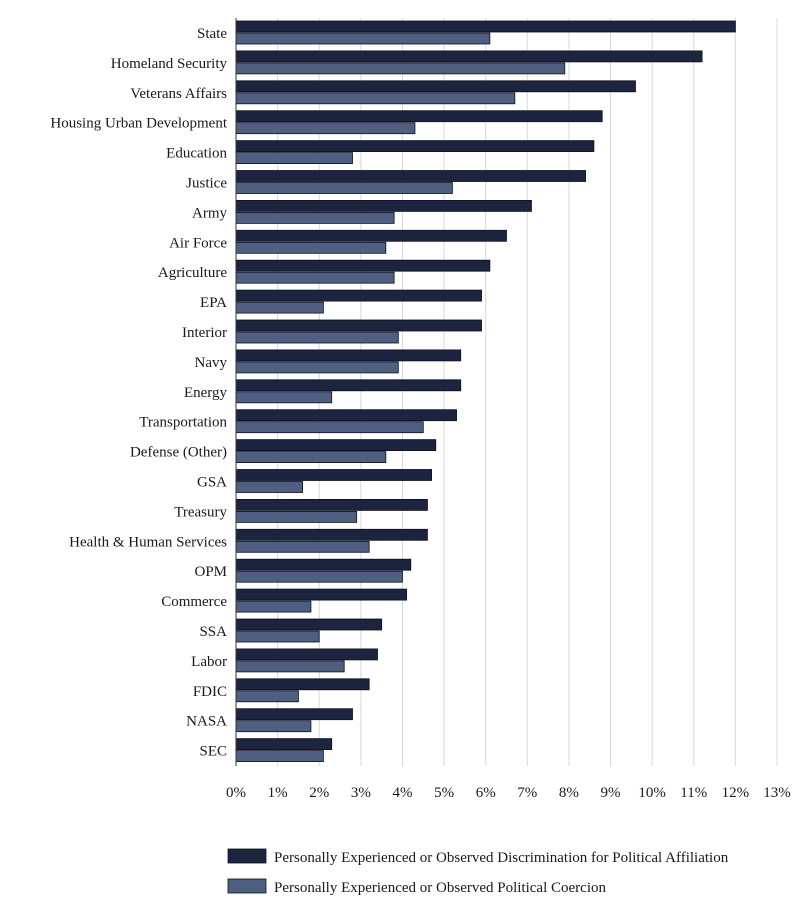  Describe the element at coordinates (204, 333) in the screenshot. I see `category-label: Interior` at that location.